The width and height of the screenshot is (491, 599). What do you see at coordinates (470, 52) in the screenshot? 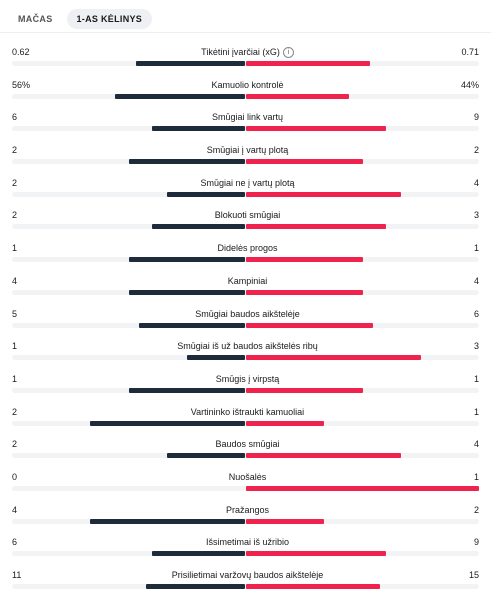
I see `away-value: 0.71` at bounding box center [470, 52].